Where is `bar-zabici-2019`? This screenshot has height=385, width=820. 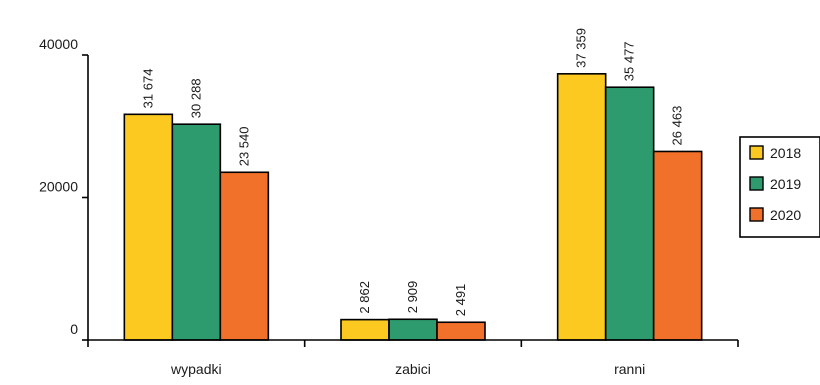
bar-zabici-2019 is located at coordinates (413, 329).